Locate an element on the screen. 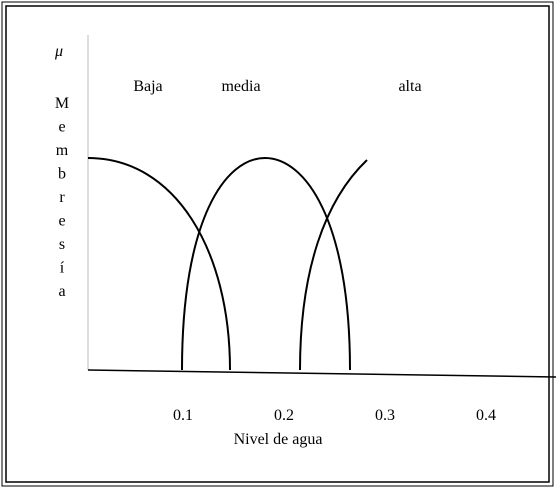 This screenshot has width=556, height=489. curve-media is located at coordinates (266, 264).